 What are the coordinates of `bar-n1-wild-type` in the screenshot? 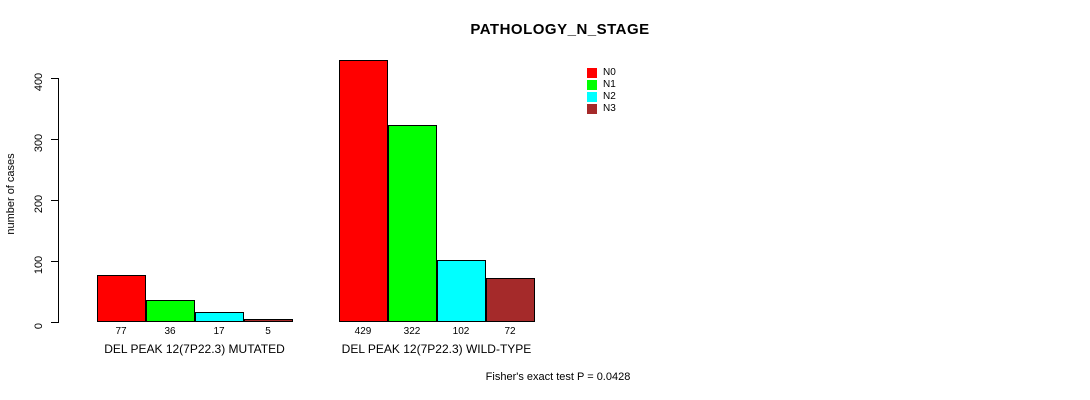 It's located at (412, 223).